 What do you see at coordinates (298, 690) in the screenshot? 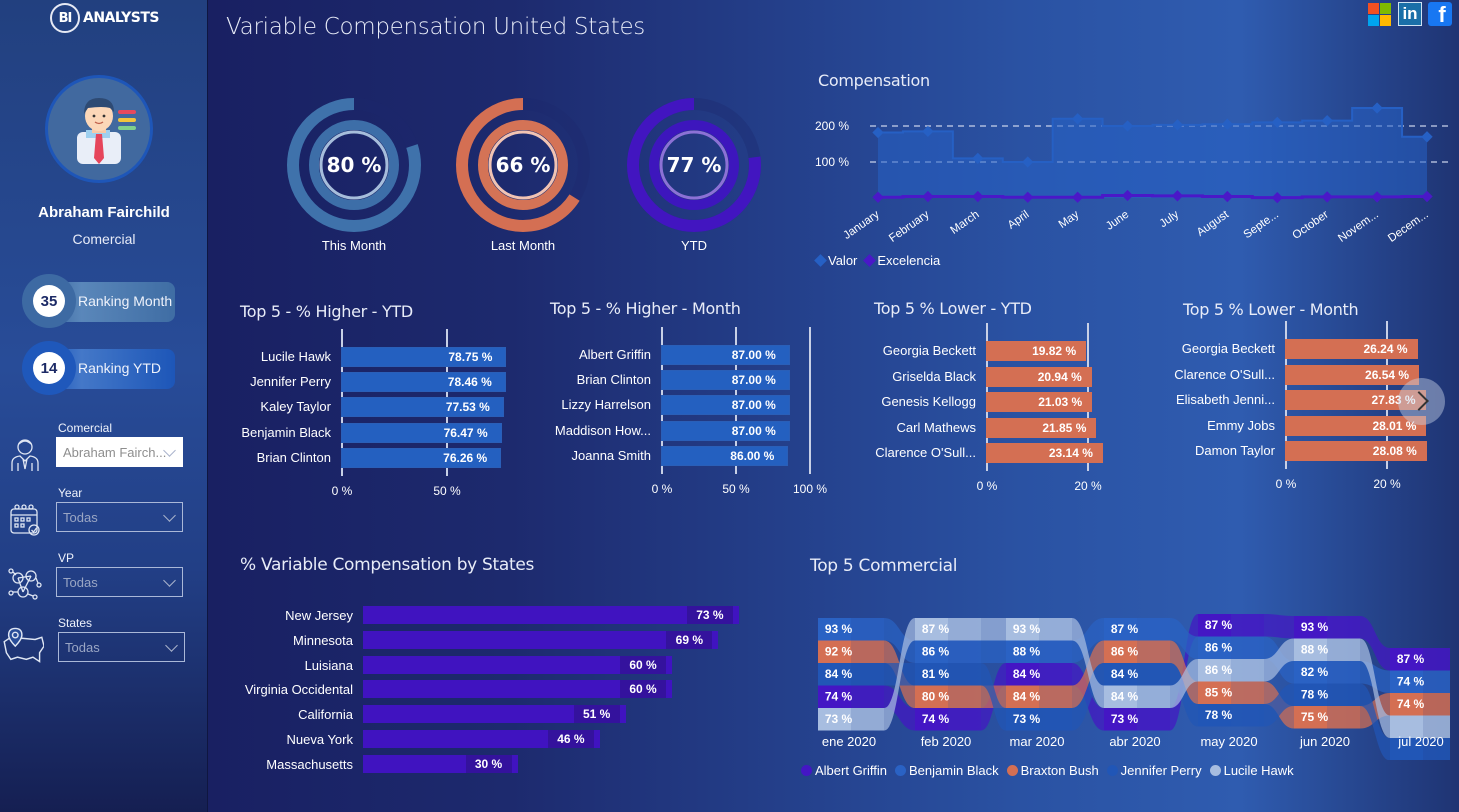
I see `category-label: Virginia Occidental` at bounding box center [298, 690].